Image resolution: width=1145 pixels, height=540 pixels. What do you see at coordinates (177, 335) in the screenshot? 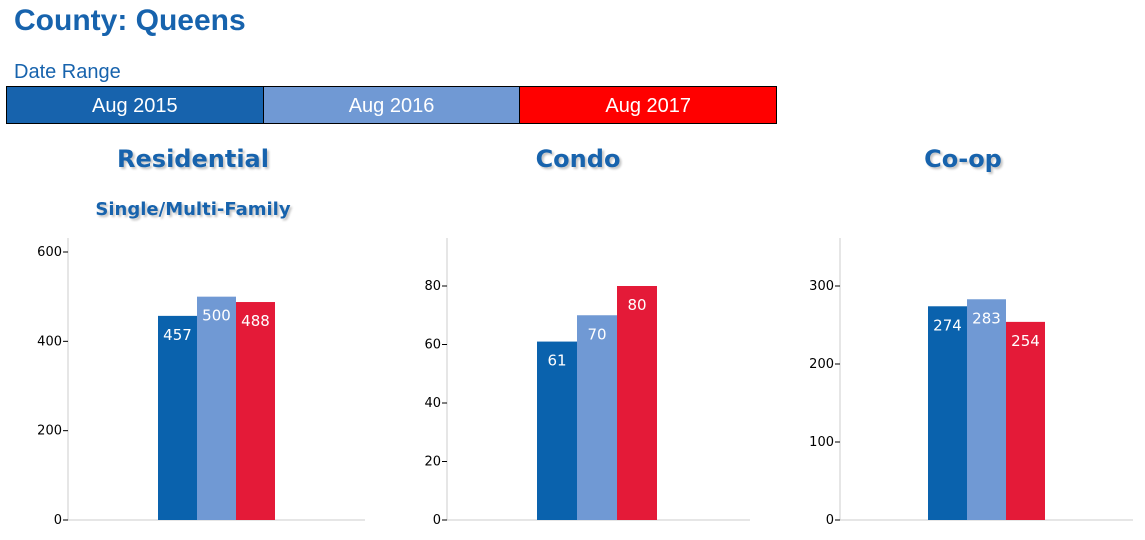
I see `residential-bar-label-aug-2015: 457` at bounding box center [177, 335].